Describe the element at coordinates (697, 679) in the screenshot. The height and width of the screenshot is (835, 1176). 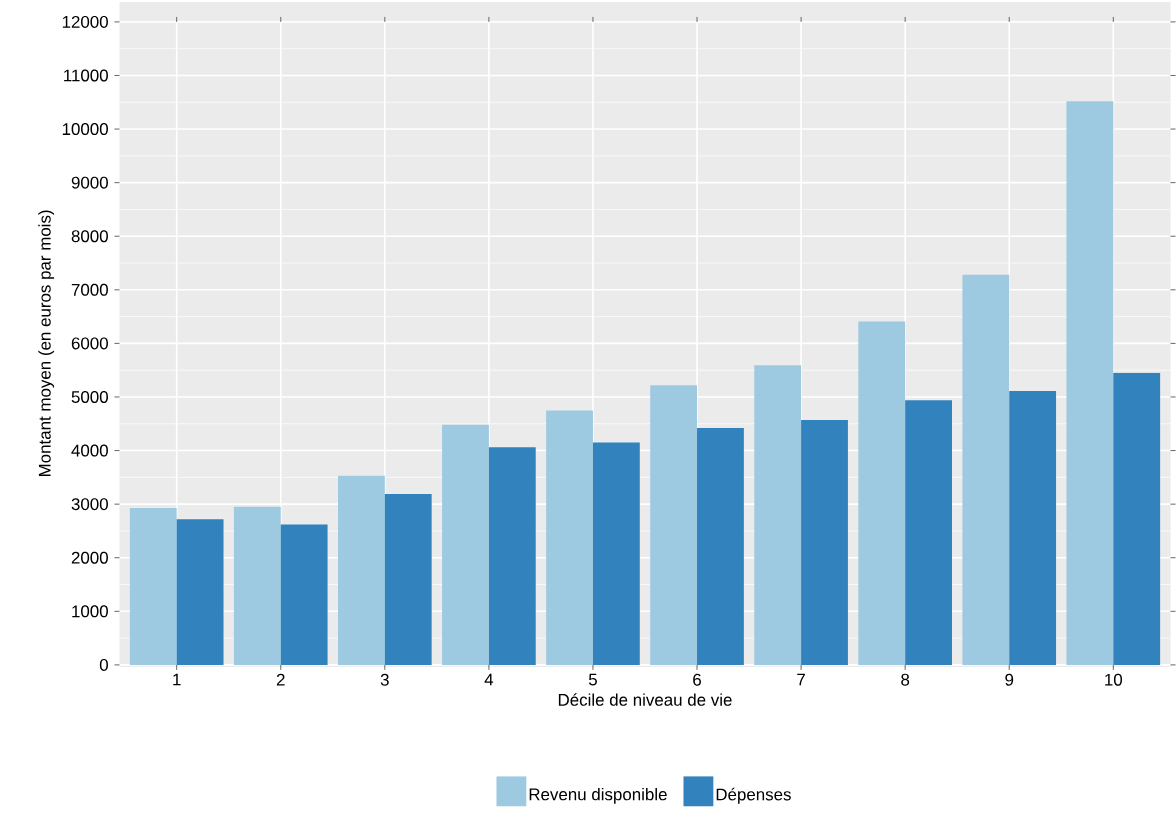
I see `x-tick-label: 6` at that location.